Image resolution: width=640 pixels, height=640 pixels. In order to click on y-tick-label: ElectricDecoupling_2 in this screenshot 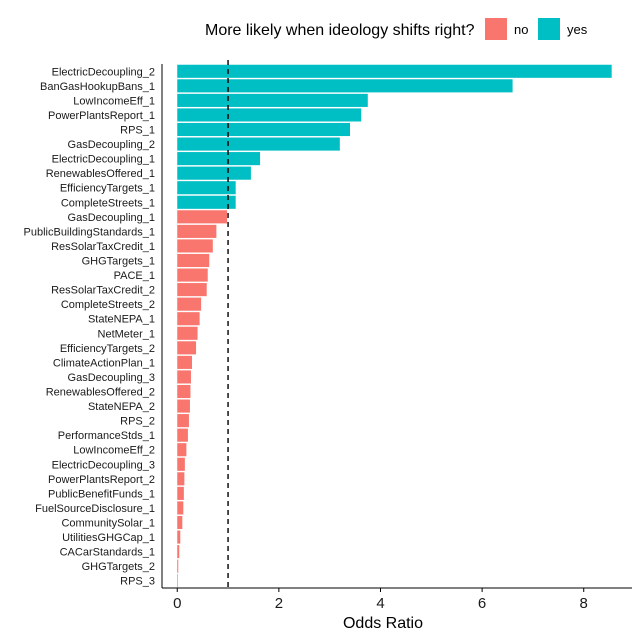, I will do `click(103, 72)`.